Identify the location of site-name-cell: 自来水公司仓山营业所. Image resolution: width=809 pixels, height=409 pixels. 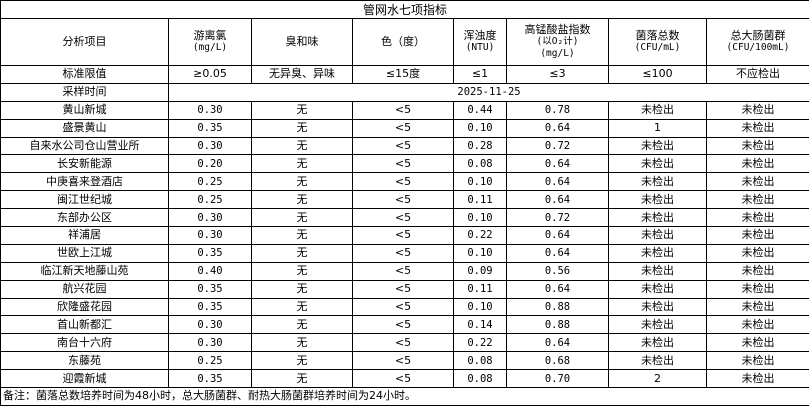
(84, 146).